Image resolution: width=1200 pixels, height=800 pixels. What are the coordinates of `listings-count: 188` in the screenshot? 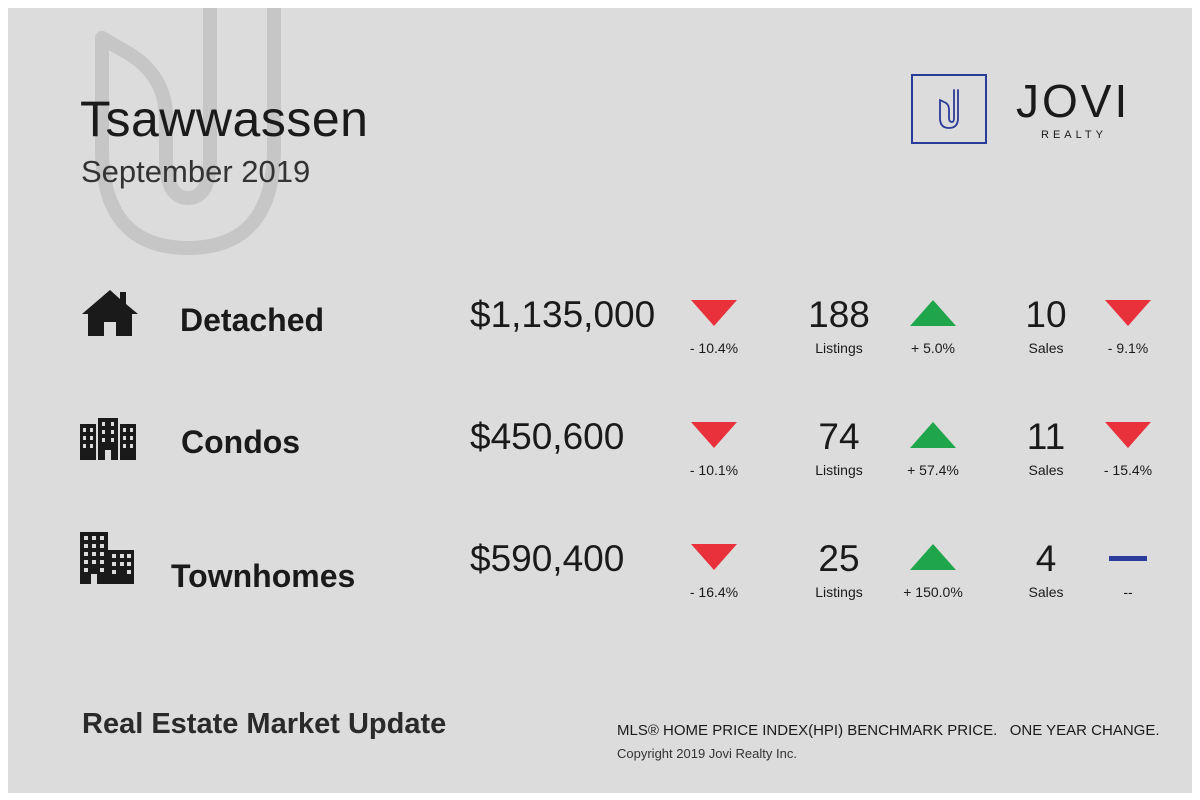 It's located at (839, 314).